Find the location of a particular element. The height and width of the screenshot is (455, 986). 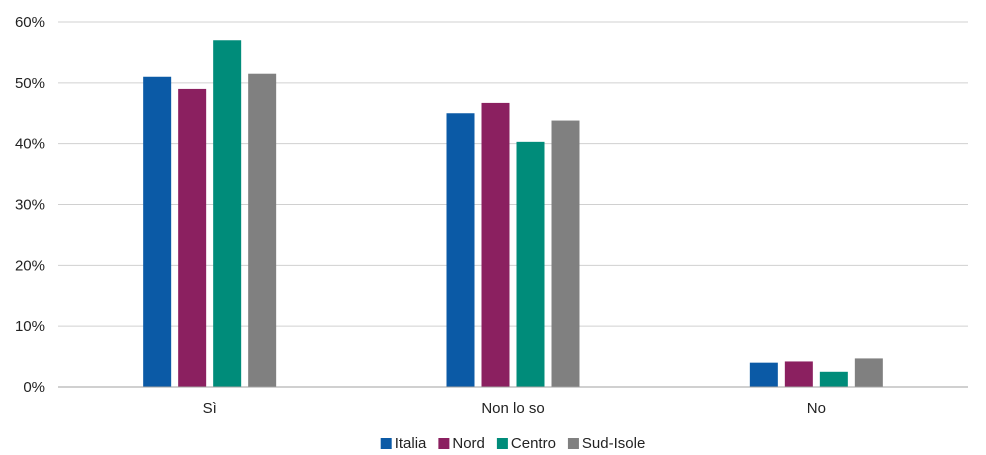

y-tick-label: 0% is located at coordinates (34, 387).